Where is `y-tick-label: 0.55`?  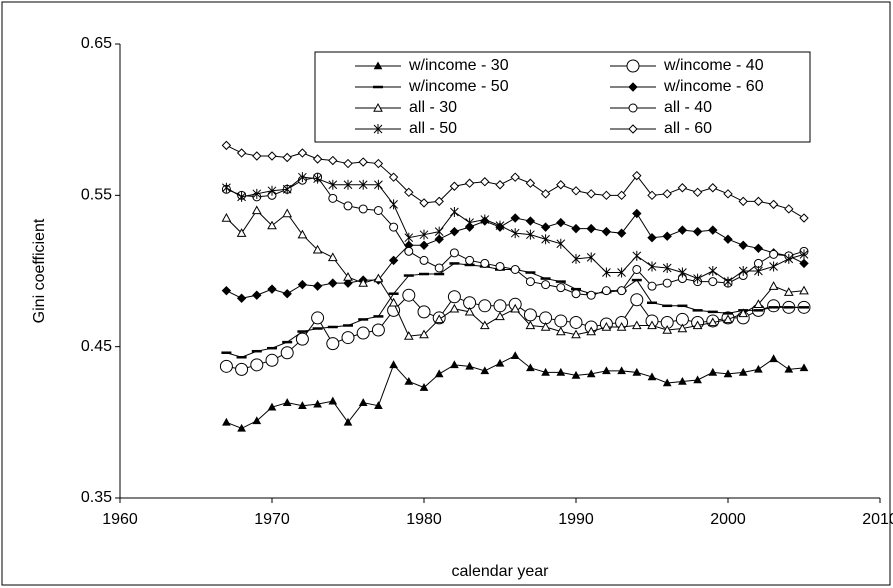
y-tick-label: 0.55 is located at coordinates (96, 195).